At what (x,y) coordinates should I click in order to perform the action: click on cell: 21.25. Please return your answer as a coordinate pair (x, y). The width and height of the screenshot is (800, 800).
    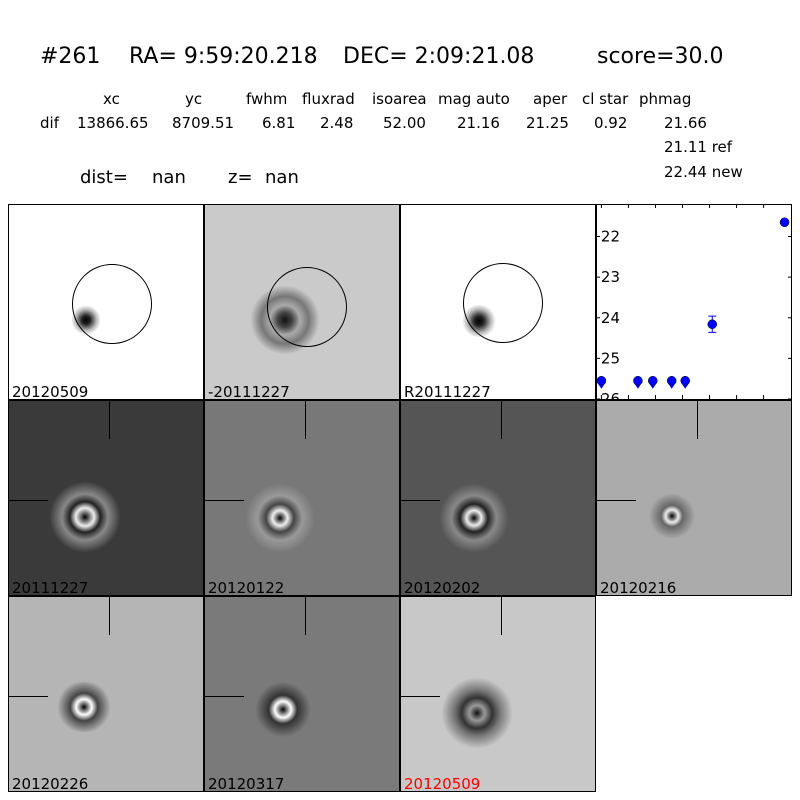
    Looking at the image, I should click on (547, 123).